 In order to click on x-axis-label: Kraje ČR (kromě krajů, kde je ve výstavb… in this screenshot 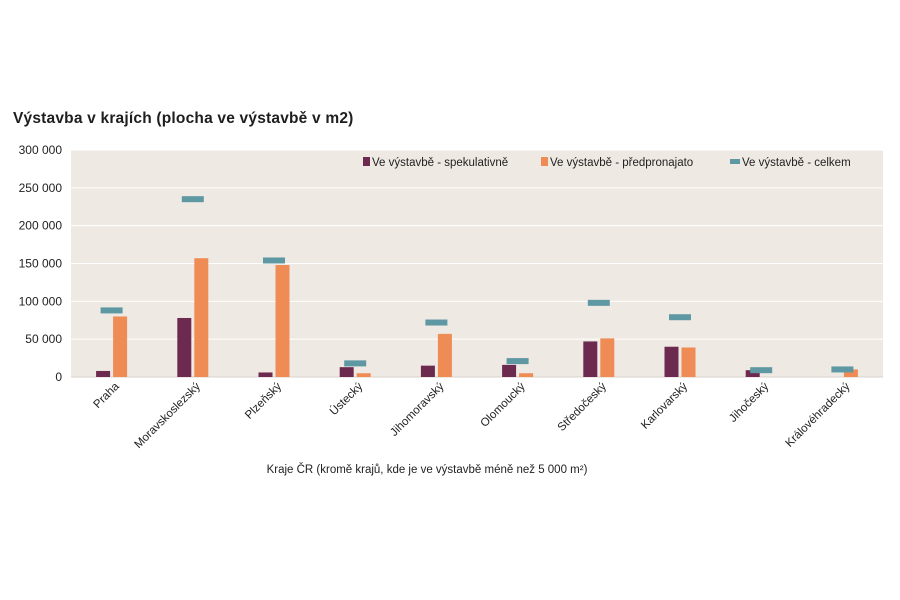, I will do `click(427, 469)`.